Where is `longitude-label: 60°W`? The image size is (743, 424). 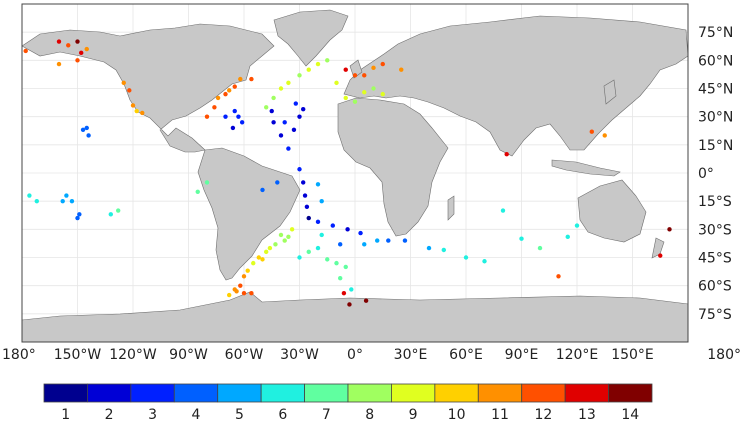 longitude-label: 60°W is located at coordinates (244, 355).